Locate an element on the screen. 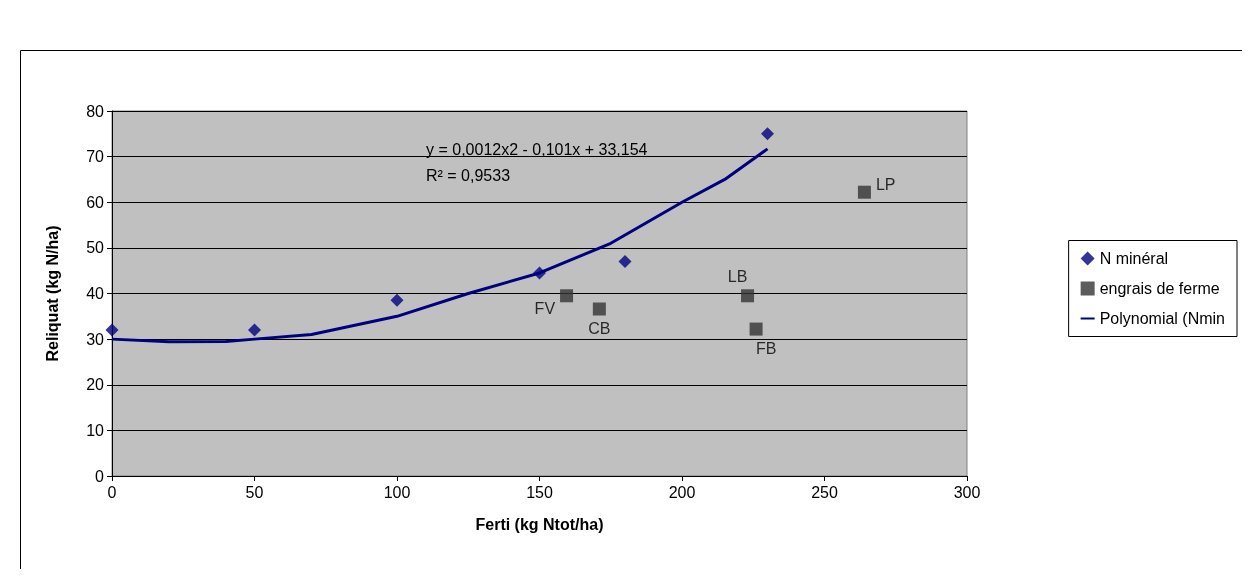 The height and width of the screenshot is (577, 1250). y-tick-label: 80 is located at coordinates (95, 111).